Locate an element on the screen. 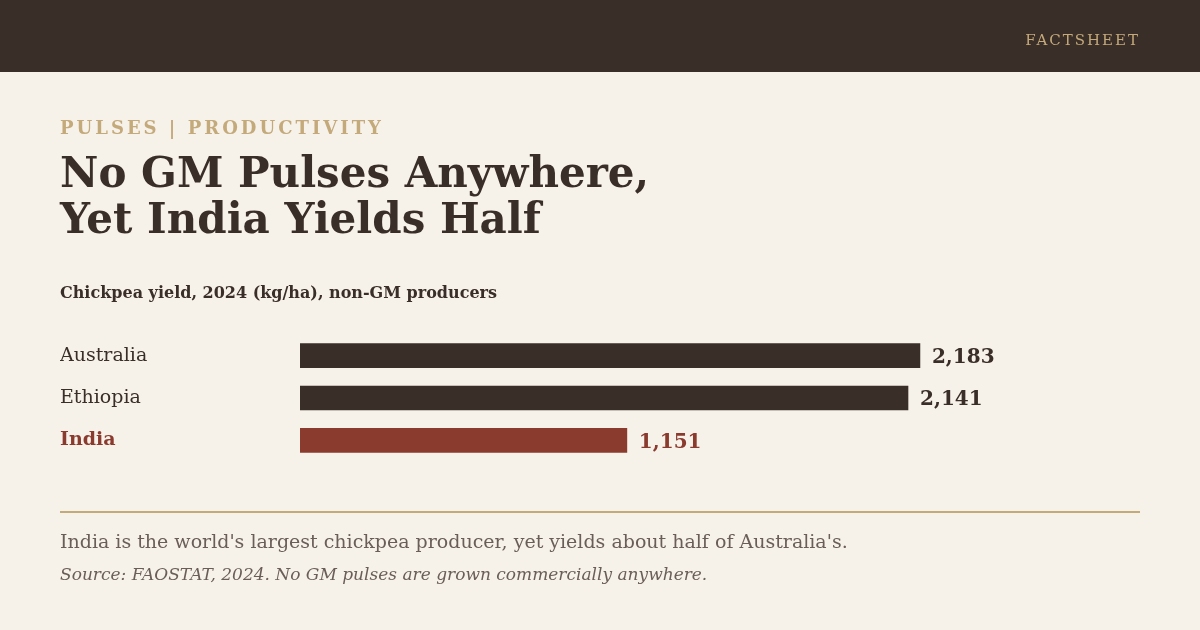 Image resolution: width=1200 pixels, height=630 pixels. y-tick-label: Ethiopia is located at coordinates (100, 395).